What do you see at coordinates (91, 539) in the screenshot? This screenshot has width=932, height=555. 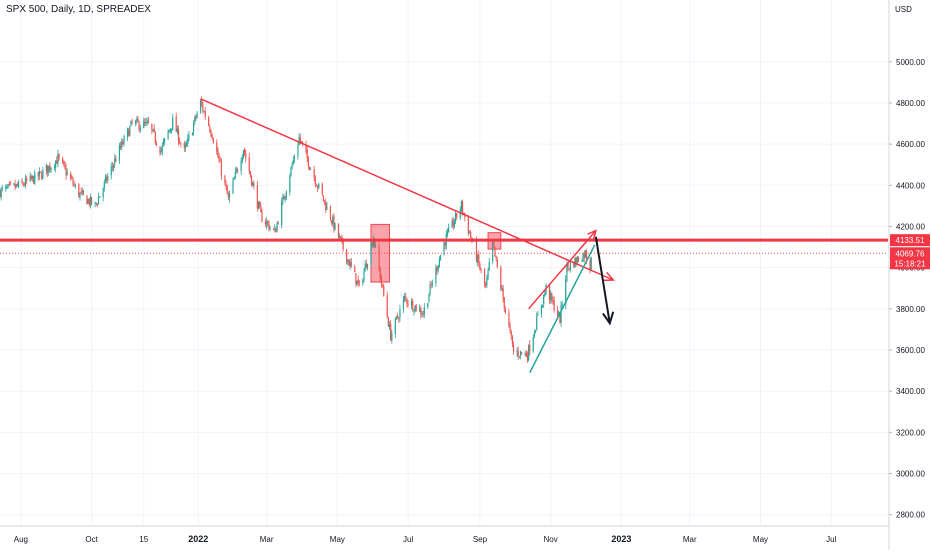 I see `x-tick-label: Oct` at bounding box center [91, 539].